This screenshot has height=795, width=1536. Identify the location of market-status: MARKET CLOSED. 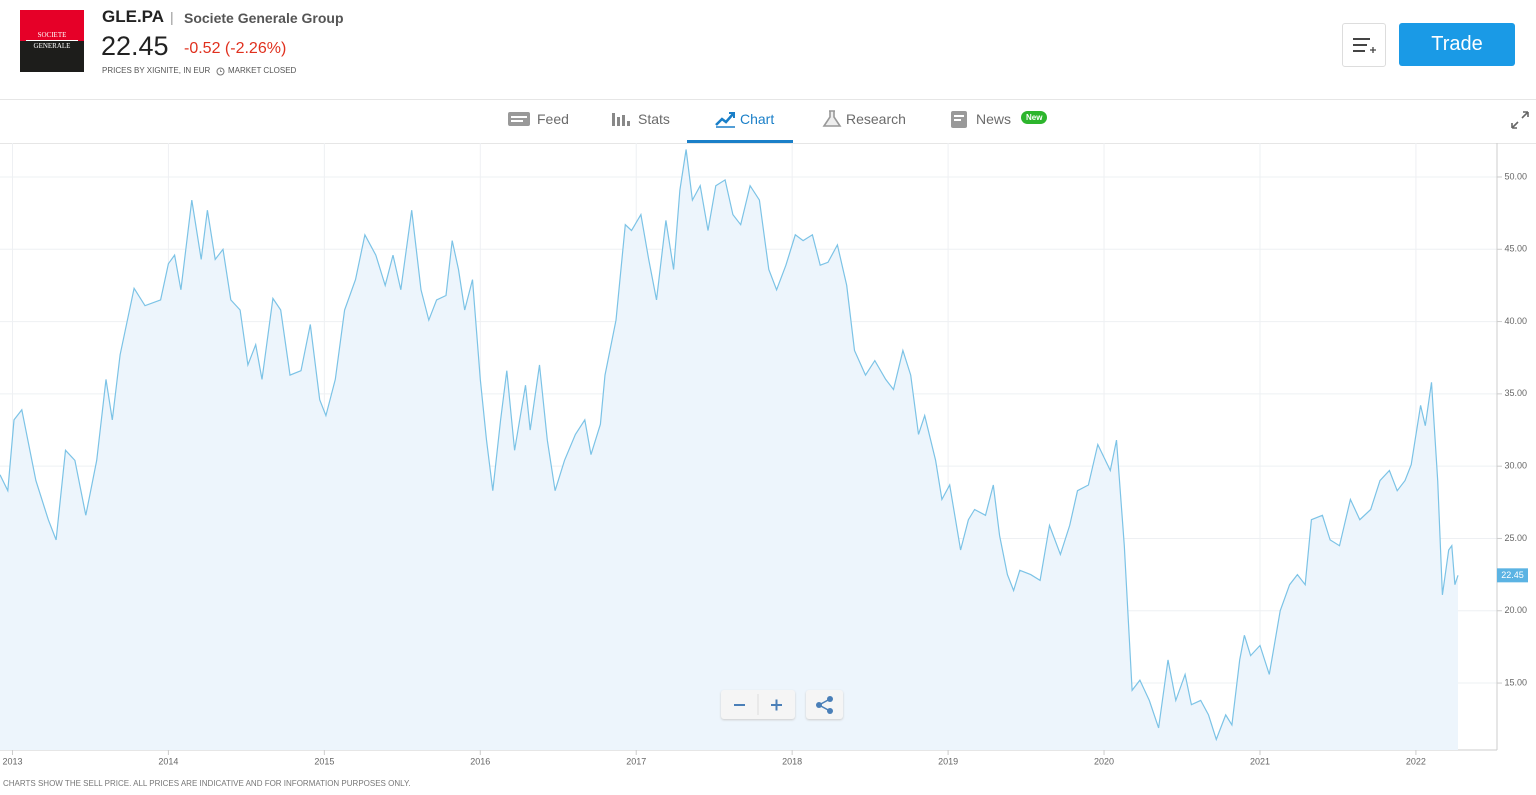
(262, 70).